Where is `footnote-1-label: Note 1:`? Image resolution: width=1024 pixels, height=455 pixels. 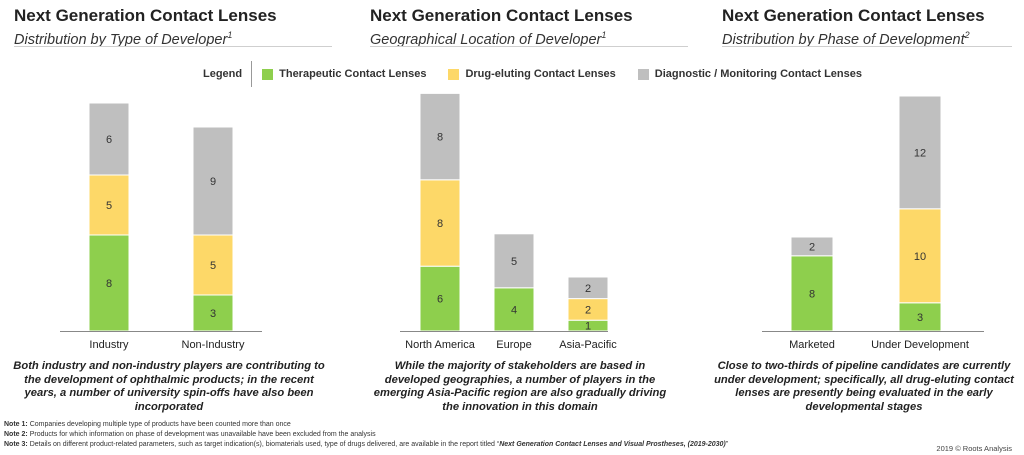 footnote-1-label: Note 1: is located at coordinates (16, 424).